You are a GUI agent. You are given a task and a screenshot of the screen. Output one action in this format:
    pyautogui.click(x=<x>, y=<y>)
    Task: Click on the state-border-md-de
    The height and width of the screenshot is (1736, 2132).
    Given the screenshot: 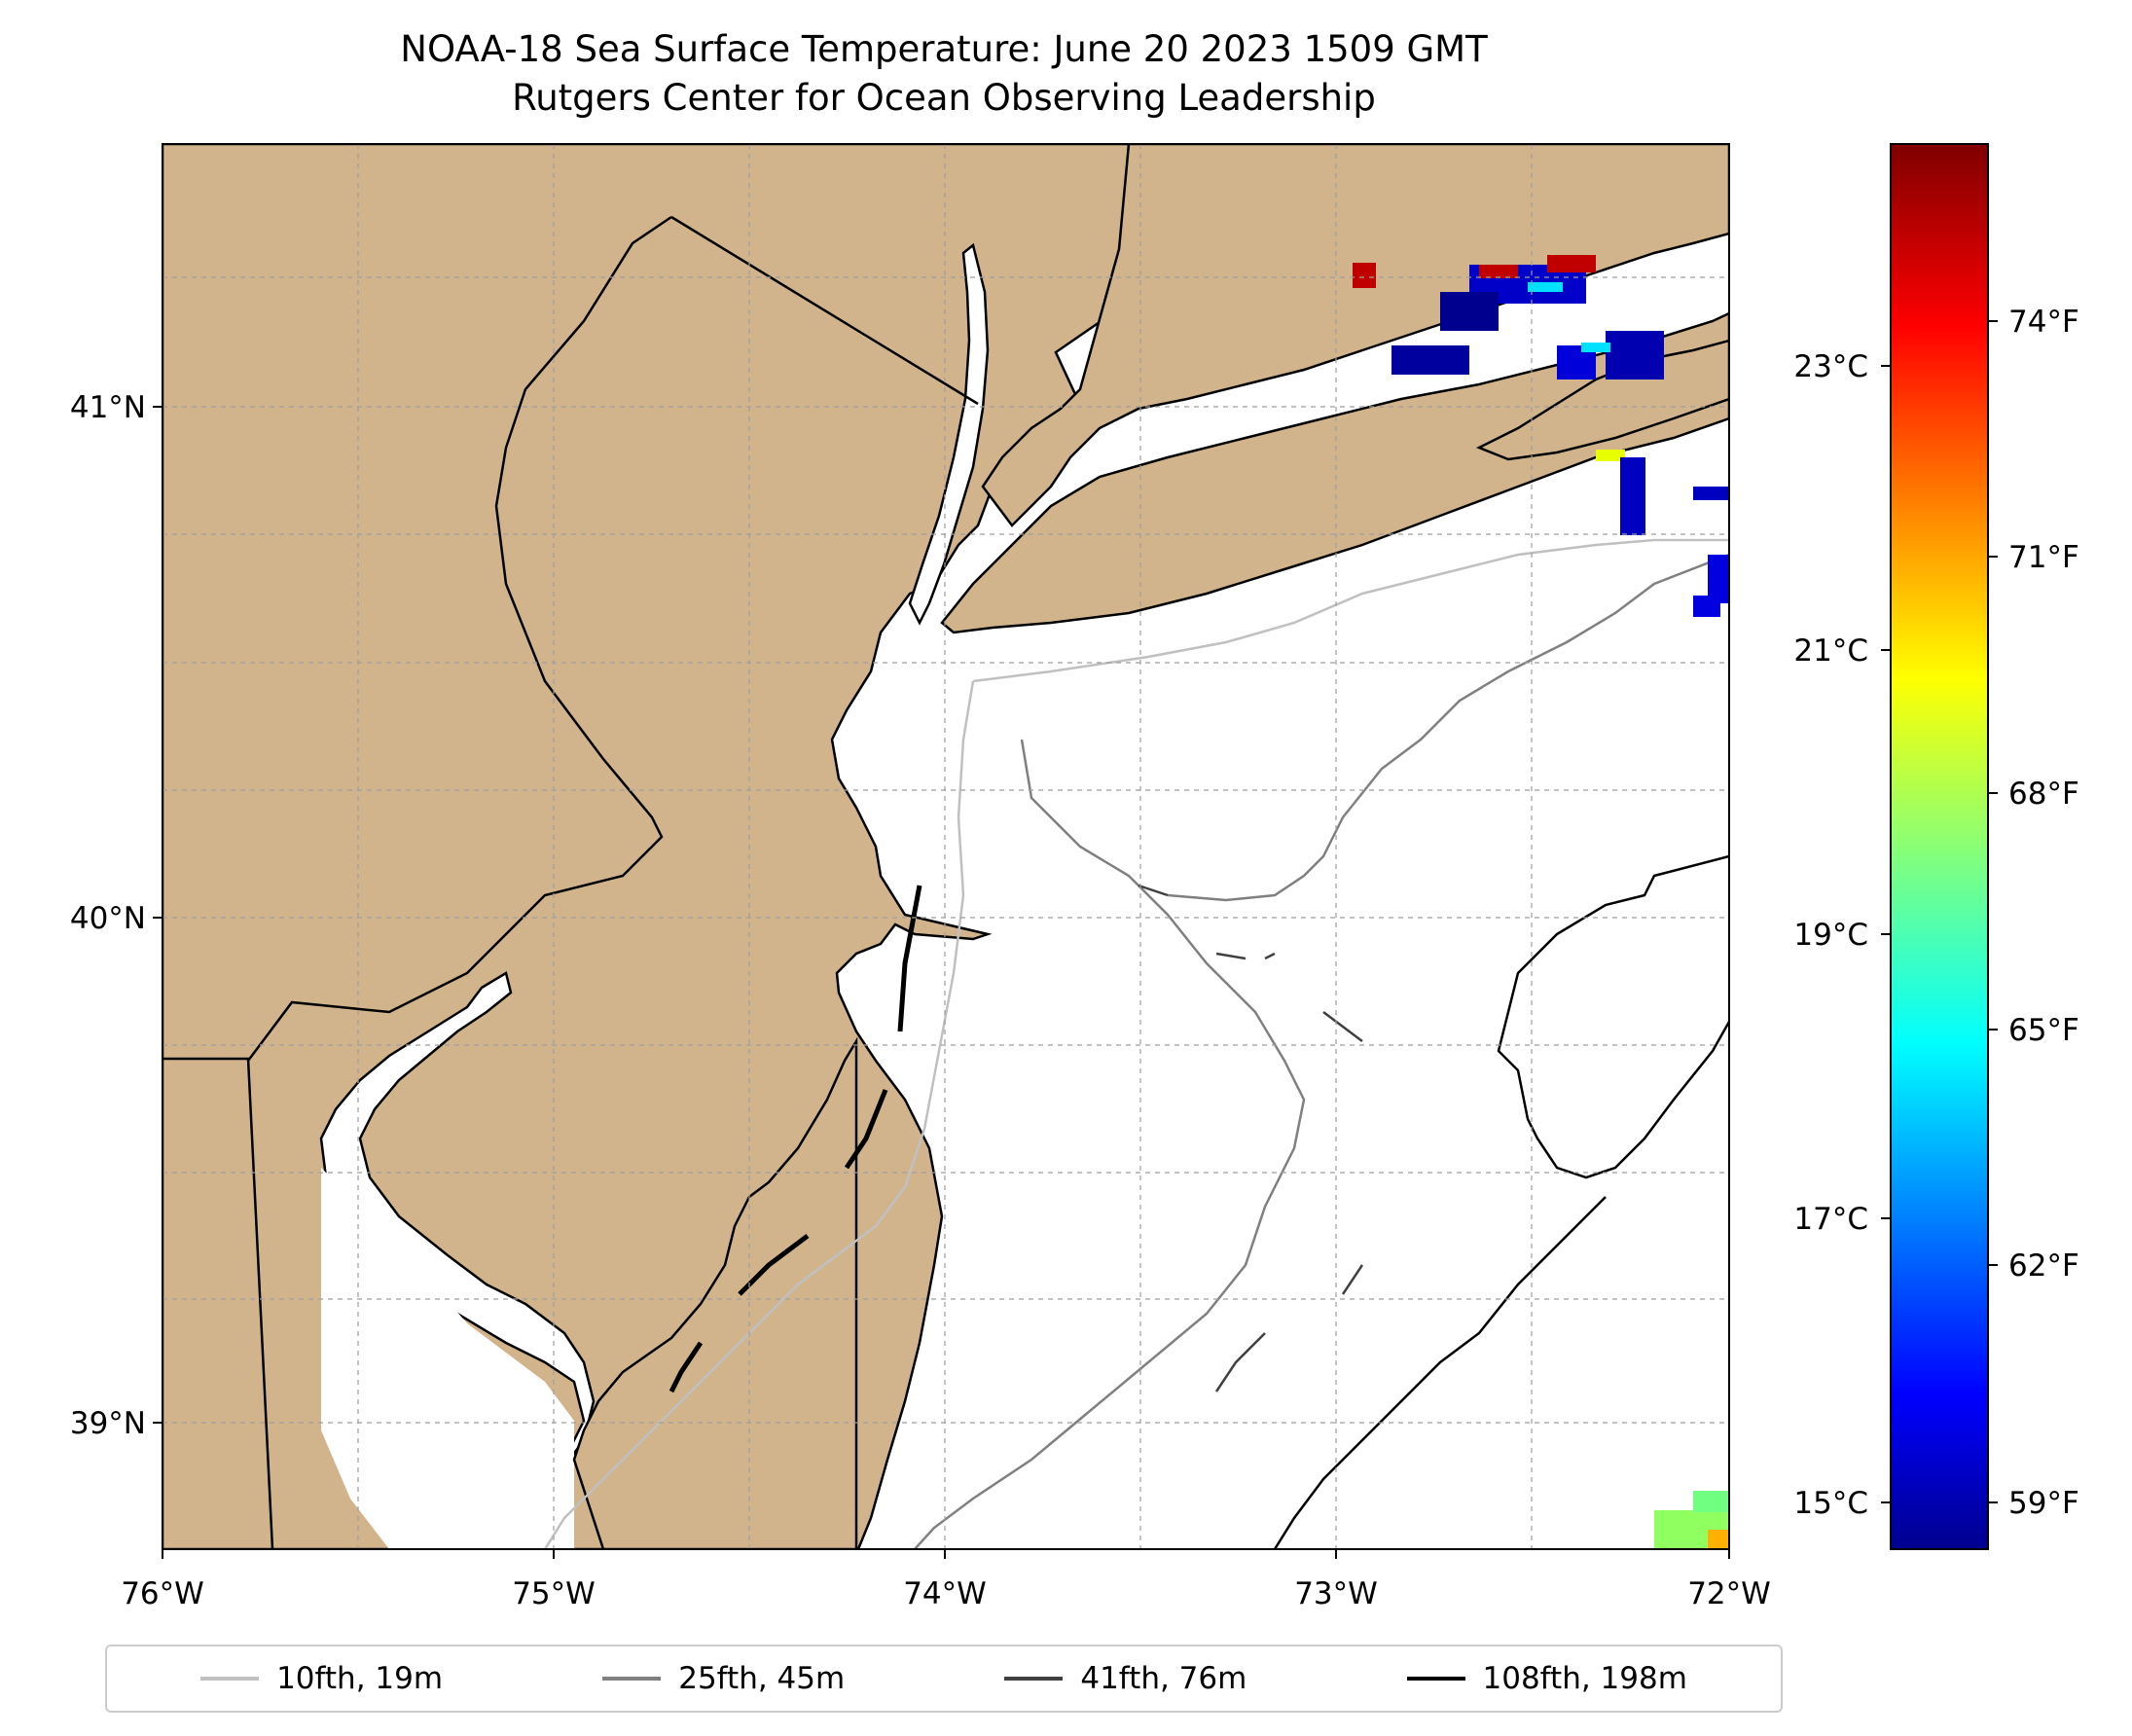 What is the action you would take?
    pyautogui.click(x=219, y=1303)
    